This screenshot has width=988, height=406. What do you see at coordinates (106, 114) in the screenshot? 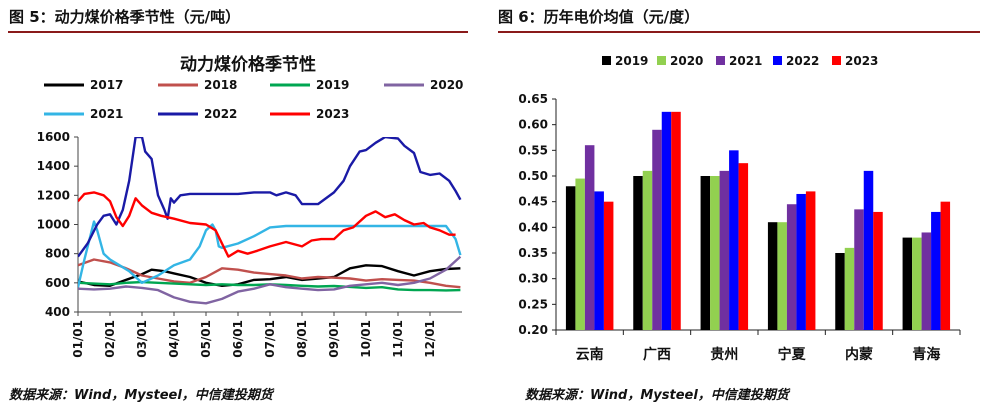
I see `line-legend-label-2021: 2021` at bounding box center [106, 114].